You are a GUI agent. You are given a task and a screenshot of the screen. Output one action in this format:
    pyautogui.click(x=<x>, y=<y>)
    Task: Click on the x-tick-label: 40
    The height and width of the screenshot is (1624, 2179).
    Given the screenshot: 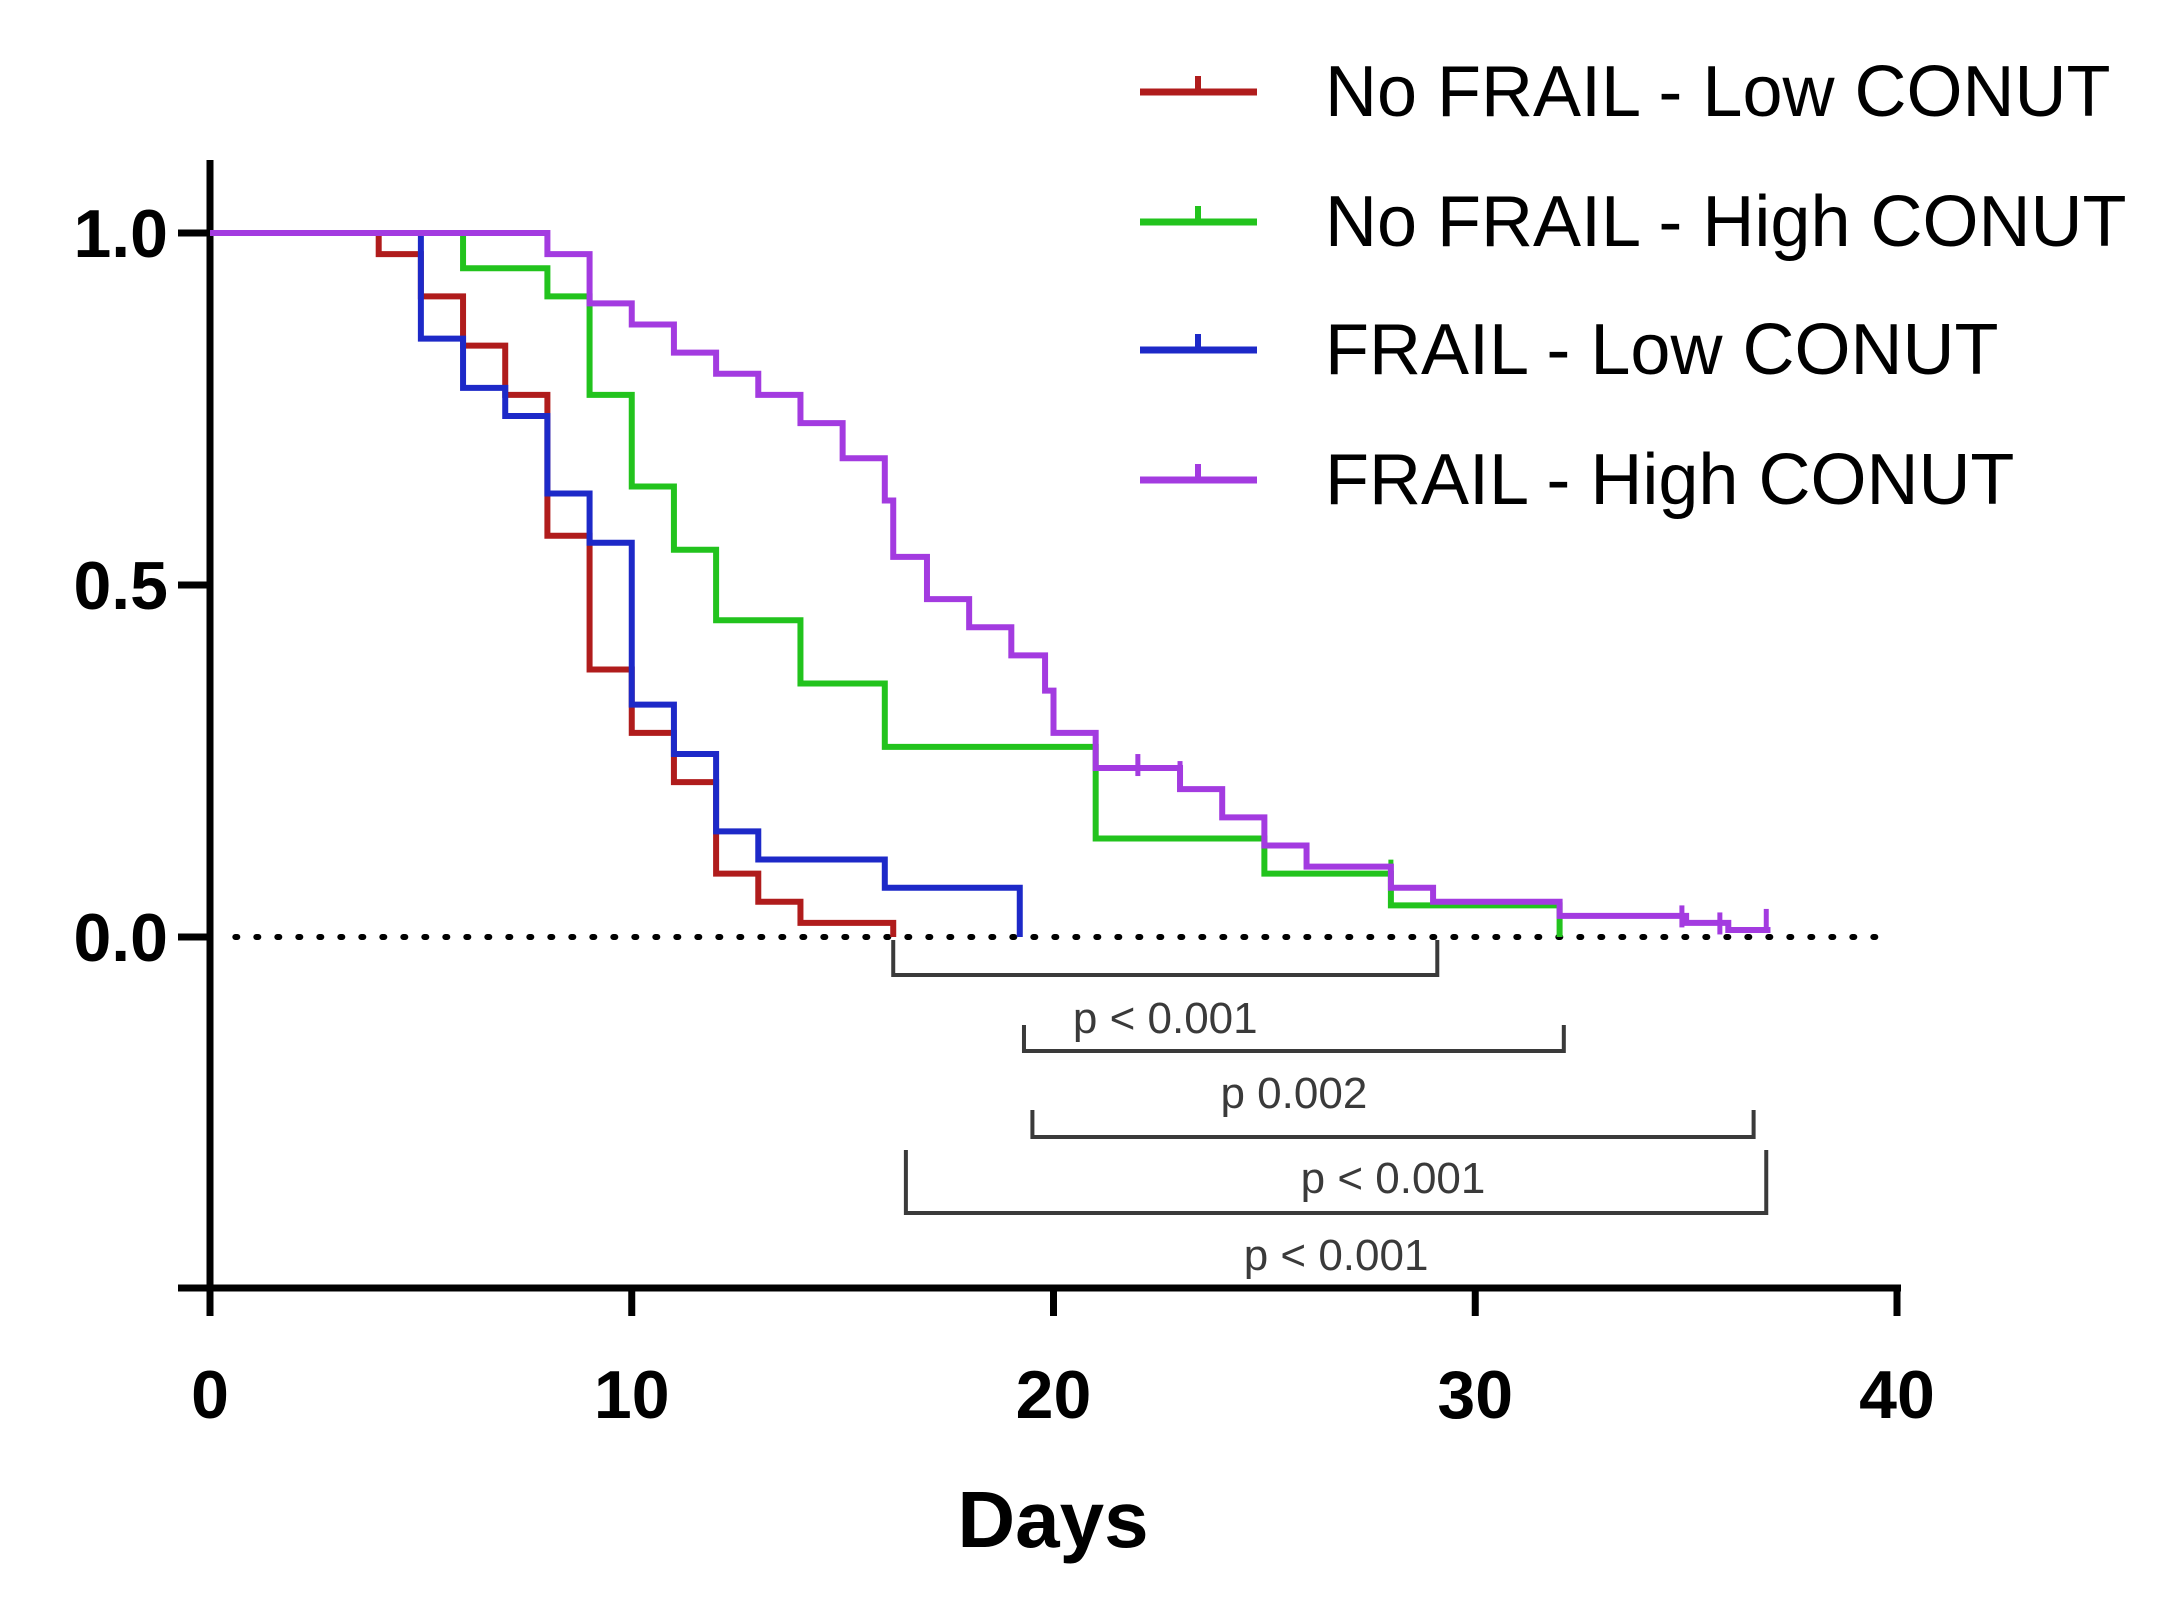 What is the action you would take?
    pyautogui.click(x=1897, y=1395)
    